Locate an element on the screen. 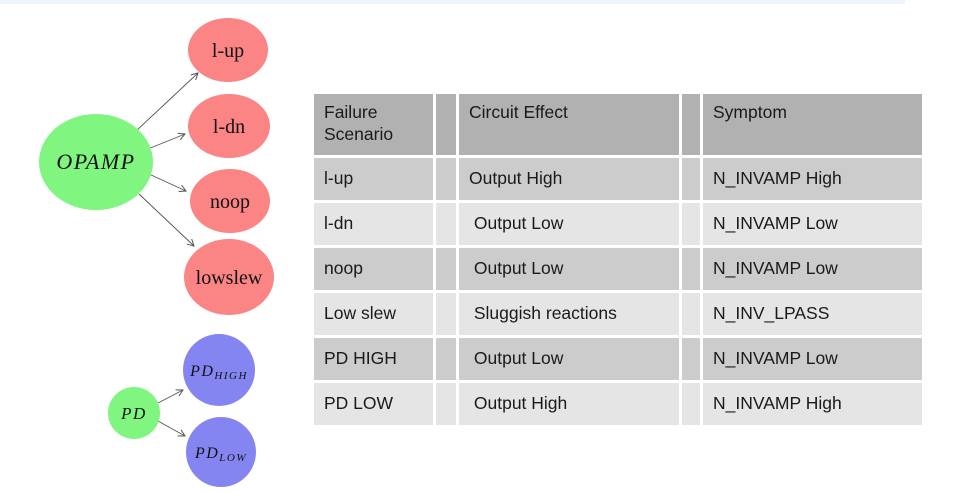  node-noop-label: noop is located at coordinates (230, 202).